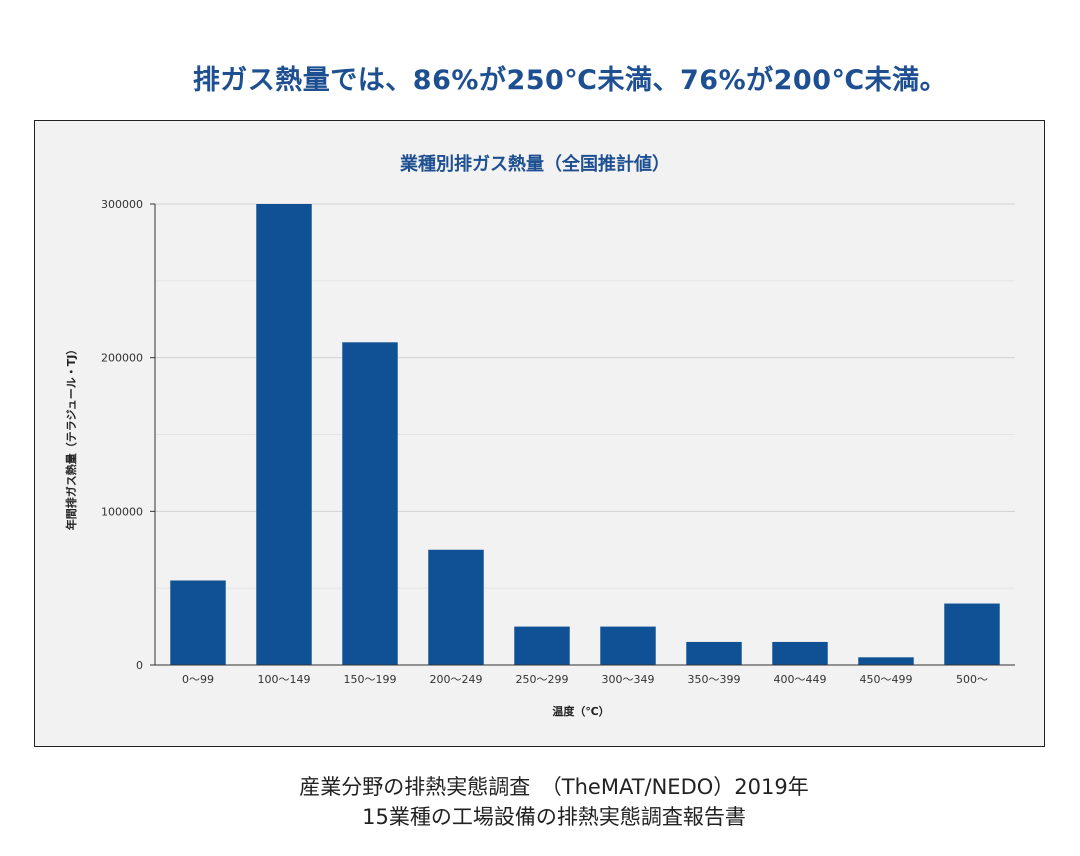 This screenshot has width=1080, height=856. What do you see at coordinates (800, 679) in the screenshot?
I see `x-tick-label: 400～449` at bounding box center [800, 679].